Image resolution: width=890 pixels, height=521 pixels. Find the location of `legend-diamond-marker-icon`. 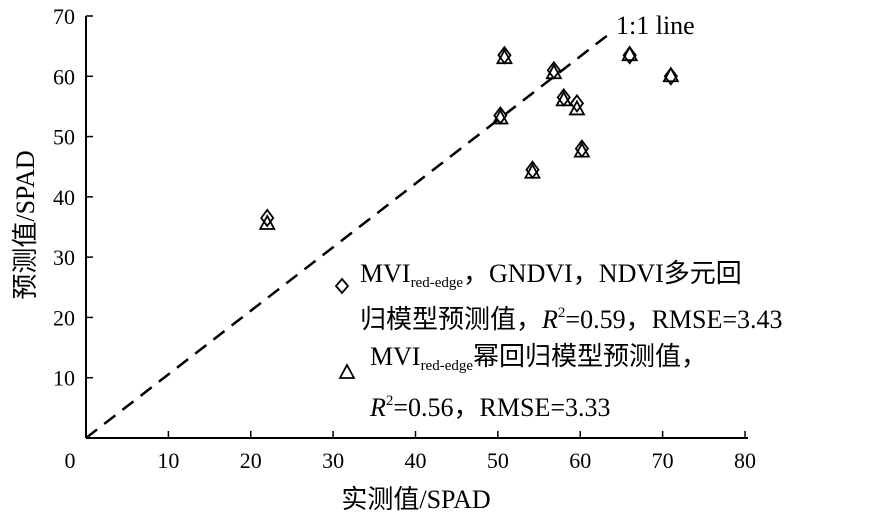

legend-diamond-marker-icon is located at coordinates (342, 286).